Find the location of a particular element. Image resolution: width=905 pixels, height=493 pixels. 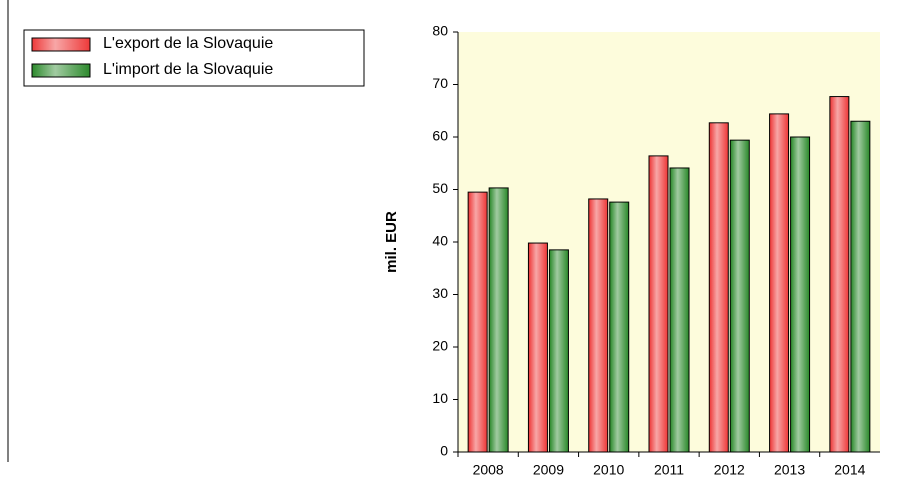

x-tick-label: 2008 is located at coordinates (488, 470).